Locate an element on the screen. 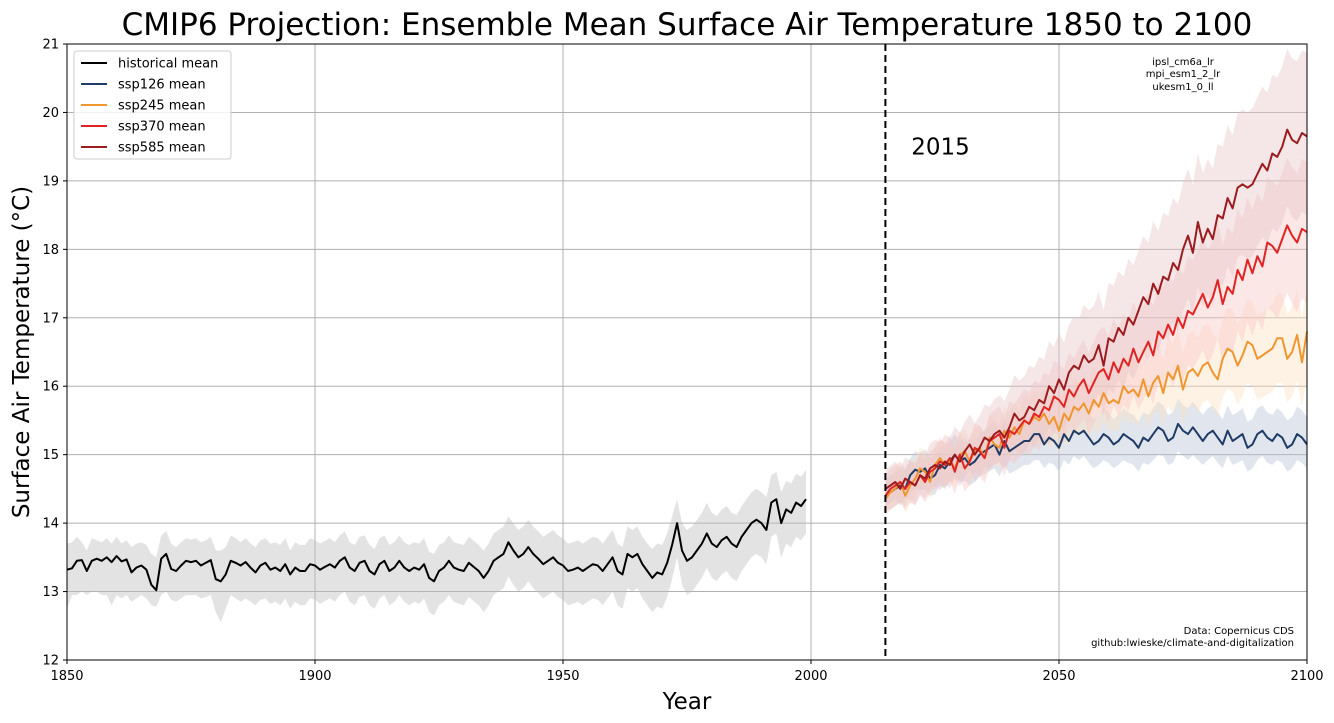 The image size is (1334, 723). ssp370-mean-line is located at coordinates (1096, 360).